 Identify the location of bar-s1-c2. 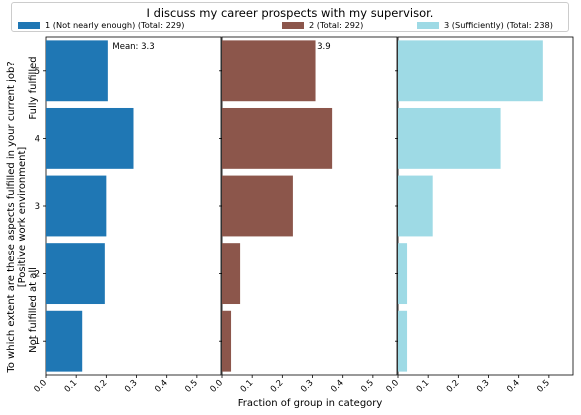
(75, 274).